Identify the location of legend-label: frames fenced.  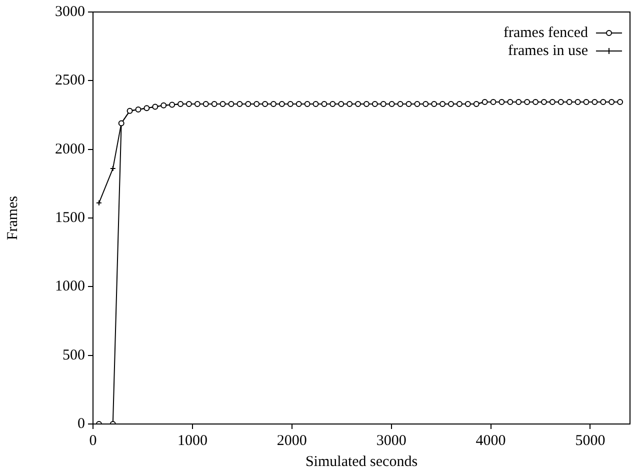
(545, 32).